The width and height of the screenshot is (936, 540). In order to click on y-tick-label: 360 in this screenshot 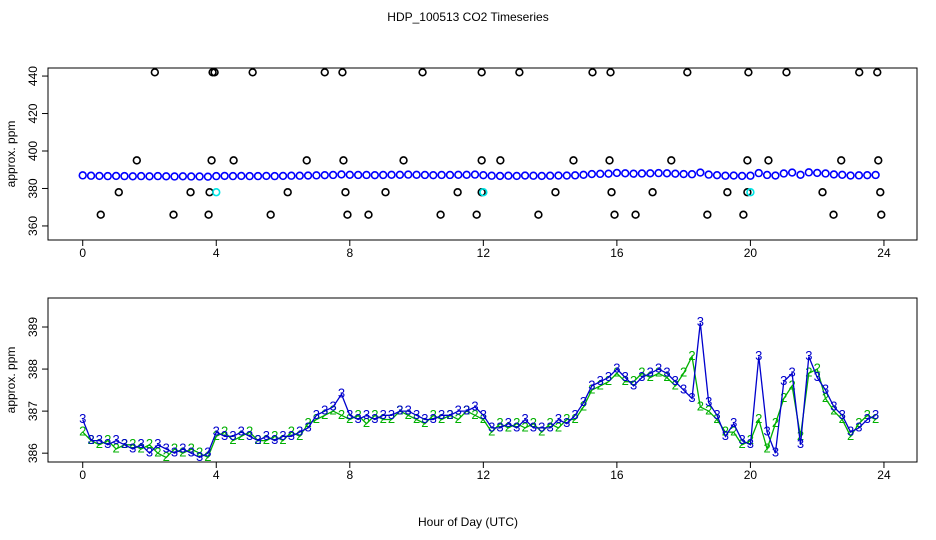, I will do `click(33, 226)`.